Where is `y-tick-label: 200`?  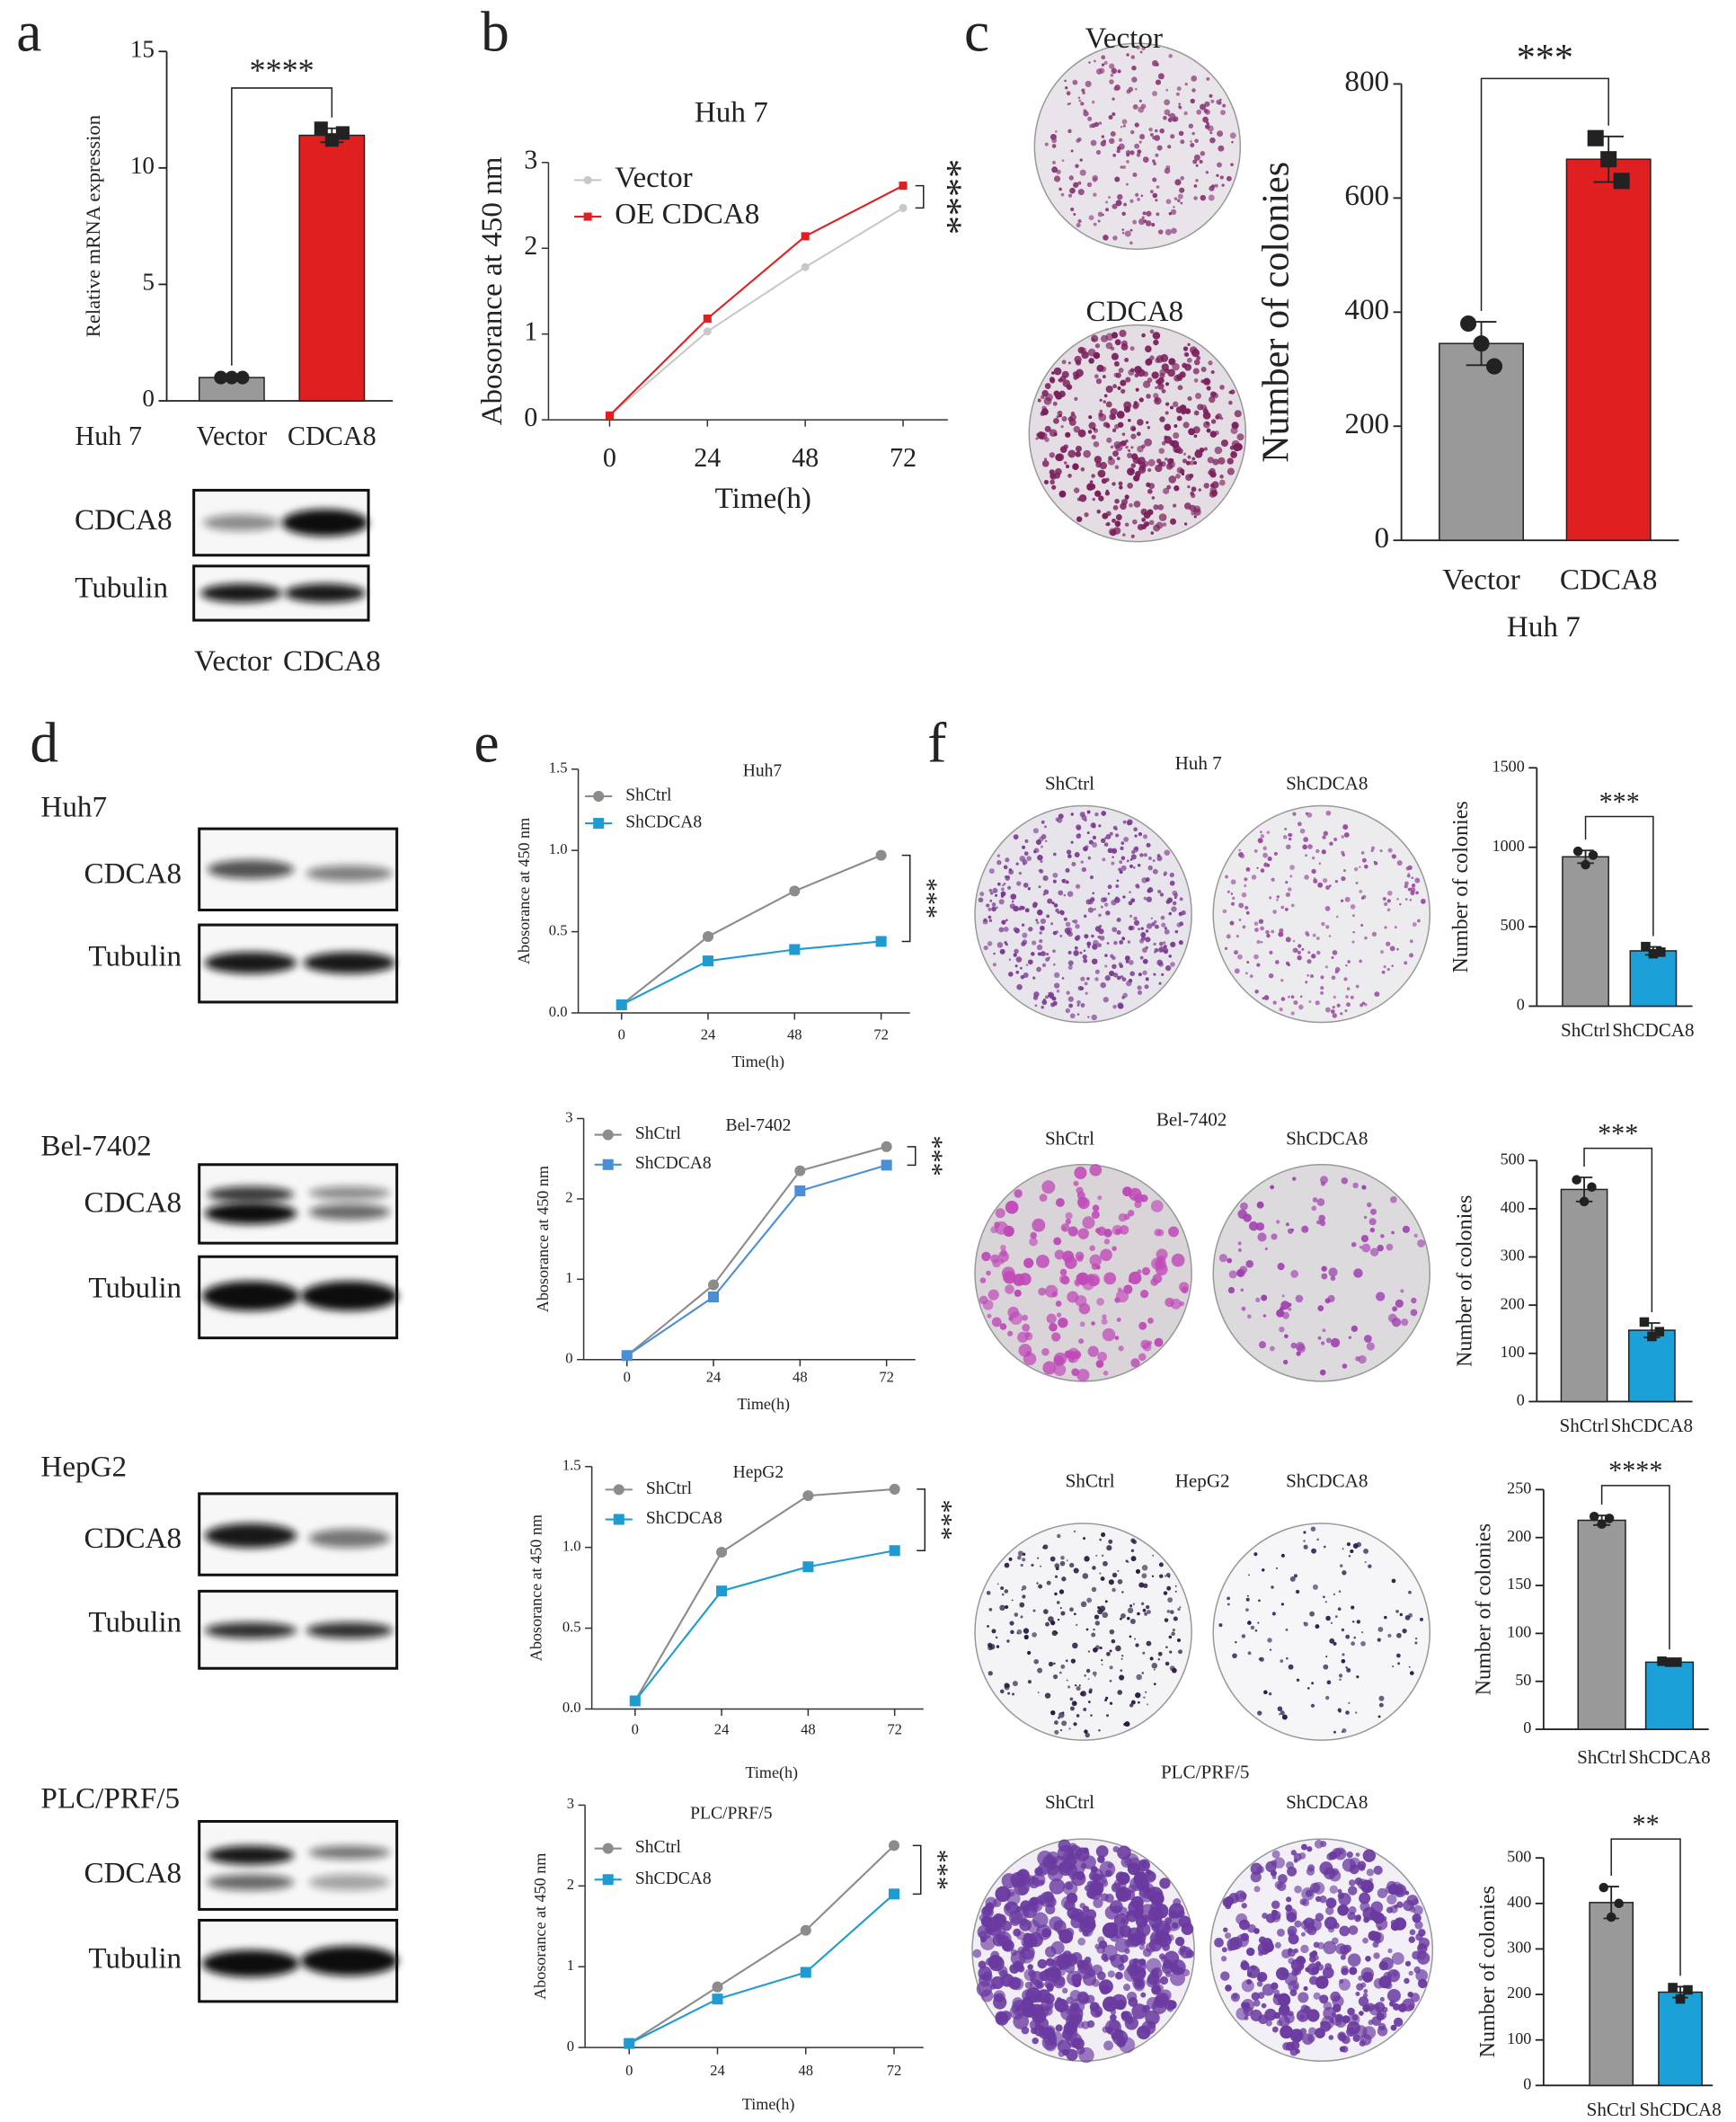
y-tick-label: 200 is located at coordinates (1366, 424).